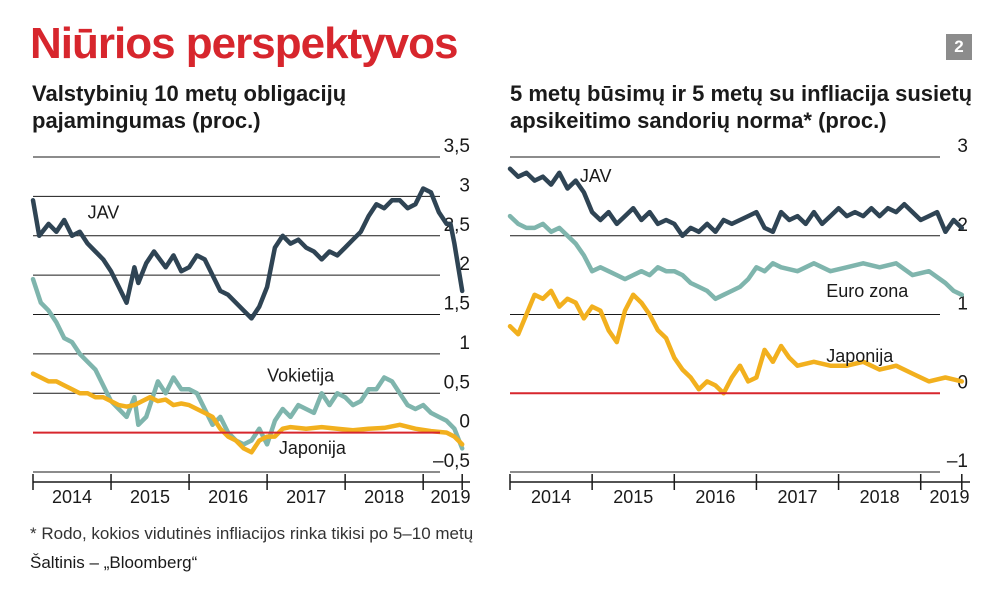  I want to click on right-y-tick-label: 2, so click(962, 225).